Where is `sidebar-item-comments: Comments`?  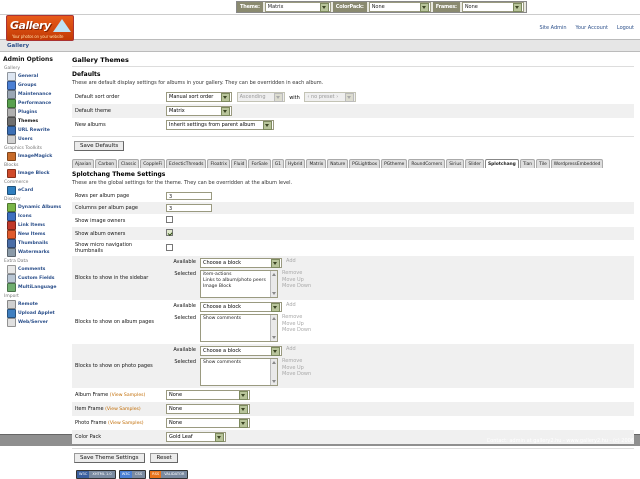
sidebar-item-comments: Comments is located at coordinates (36, 269).